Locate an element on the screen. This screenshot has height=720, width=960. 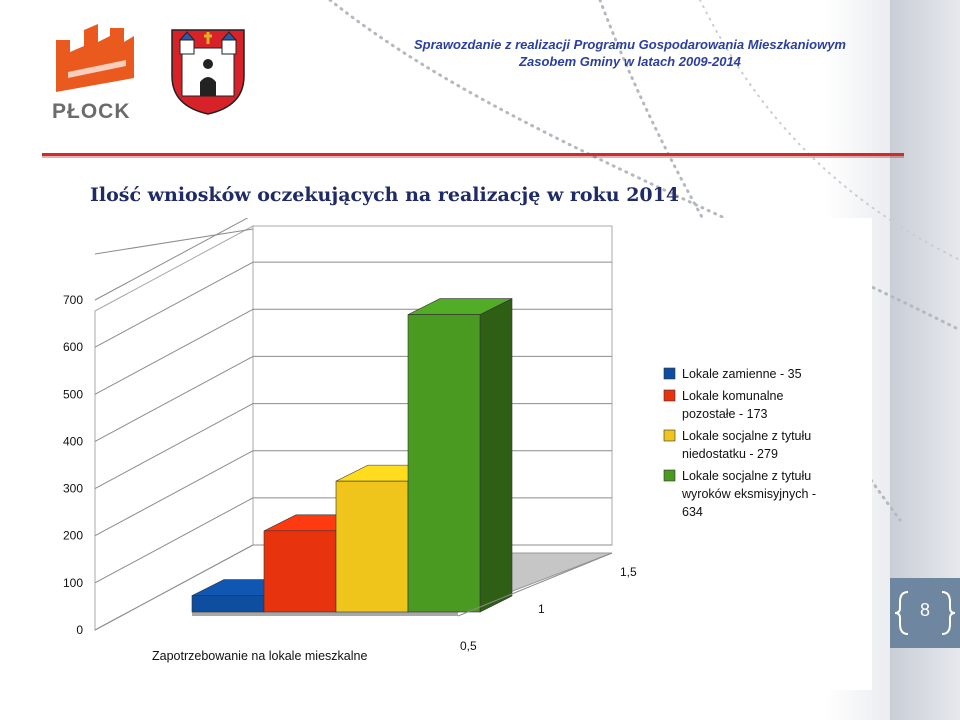
header-divider is located at coordinates (473, 154).